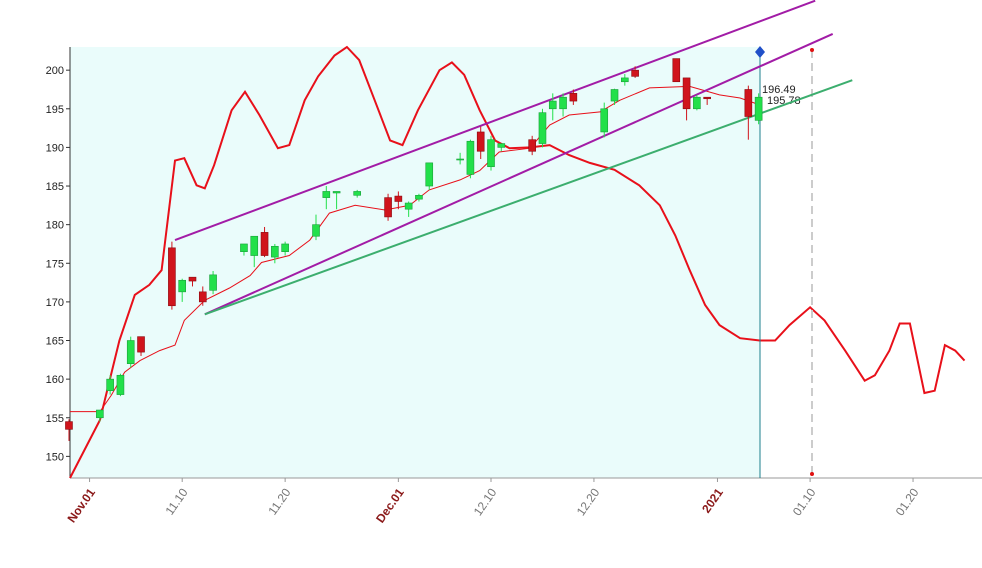 The image size is (982, 568). What do you see at coordinates (55, 187) in the screenshot?
I see `y-tick-label: 185` at bounding box center [55, 187].